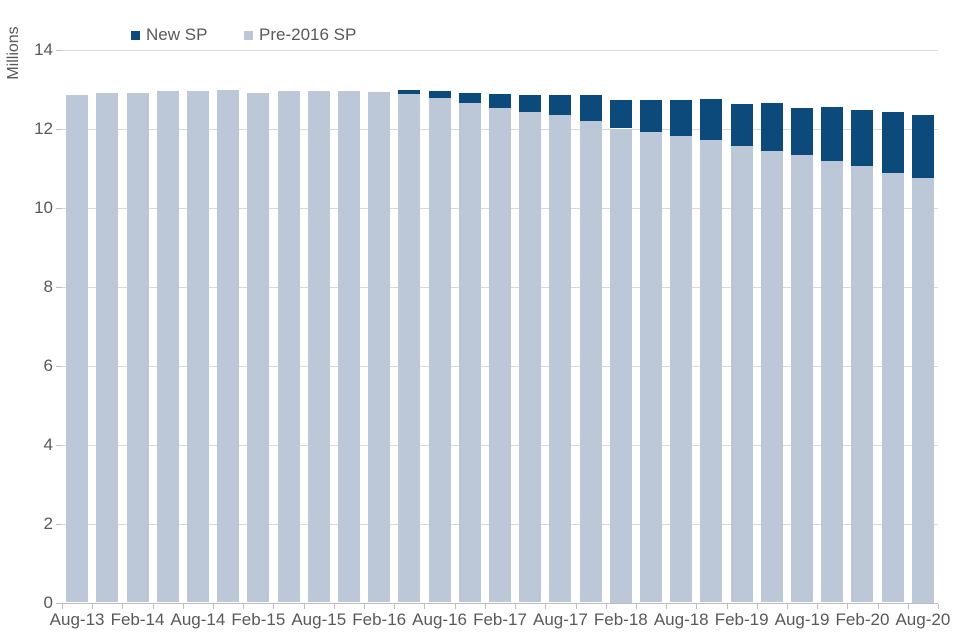 This screenshot has width=960, height=640. I want to click on chart-legend: New SP Pre-2016 SP, so click(480, 35).